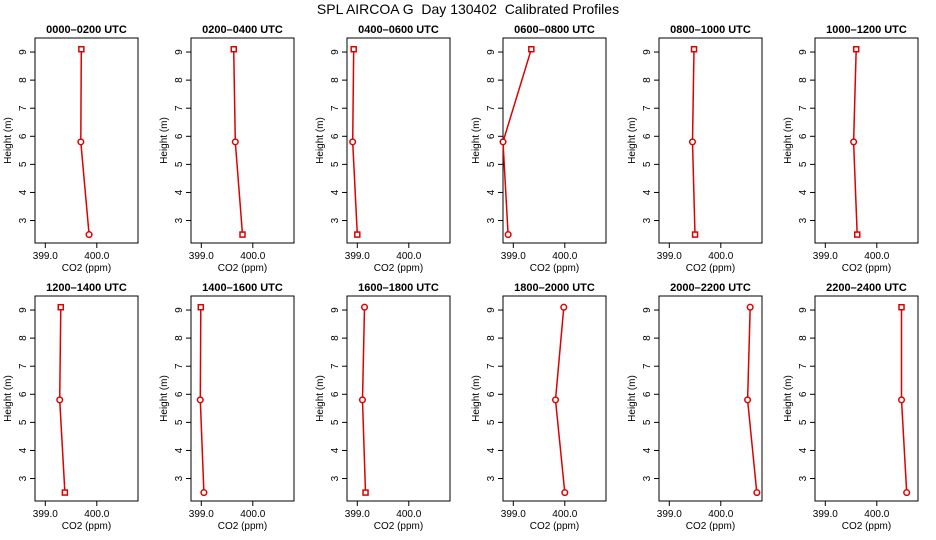  What do you see at coordinates (866, 30) in the screenshot?
I see `panel-title: 1000–1200 UTC` at bounding box center [866, 30].